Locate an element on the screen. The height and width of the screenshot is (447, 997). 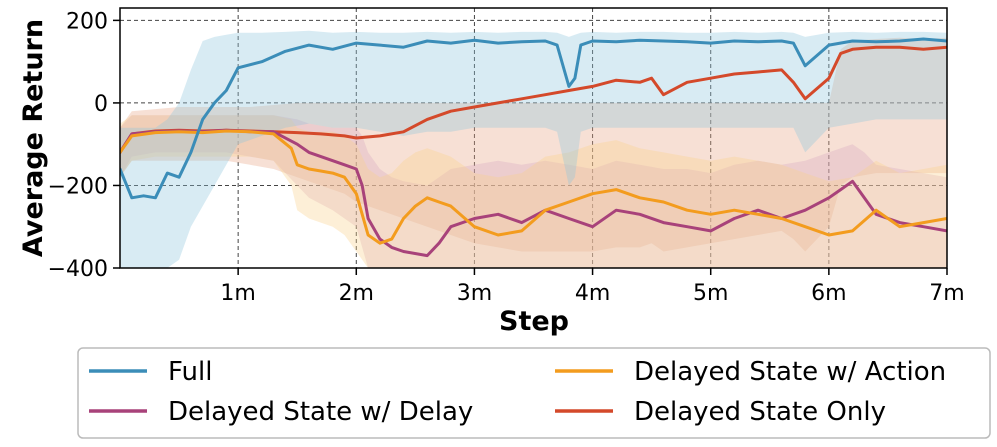
legend-label-delayed-state-w-action: Delayed State w/ Action is located at coordinates (790, 372).